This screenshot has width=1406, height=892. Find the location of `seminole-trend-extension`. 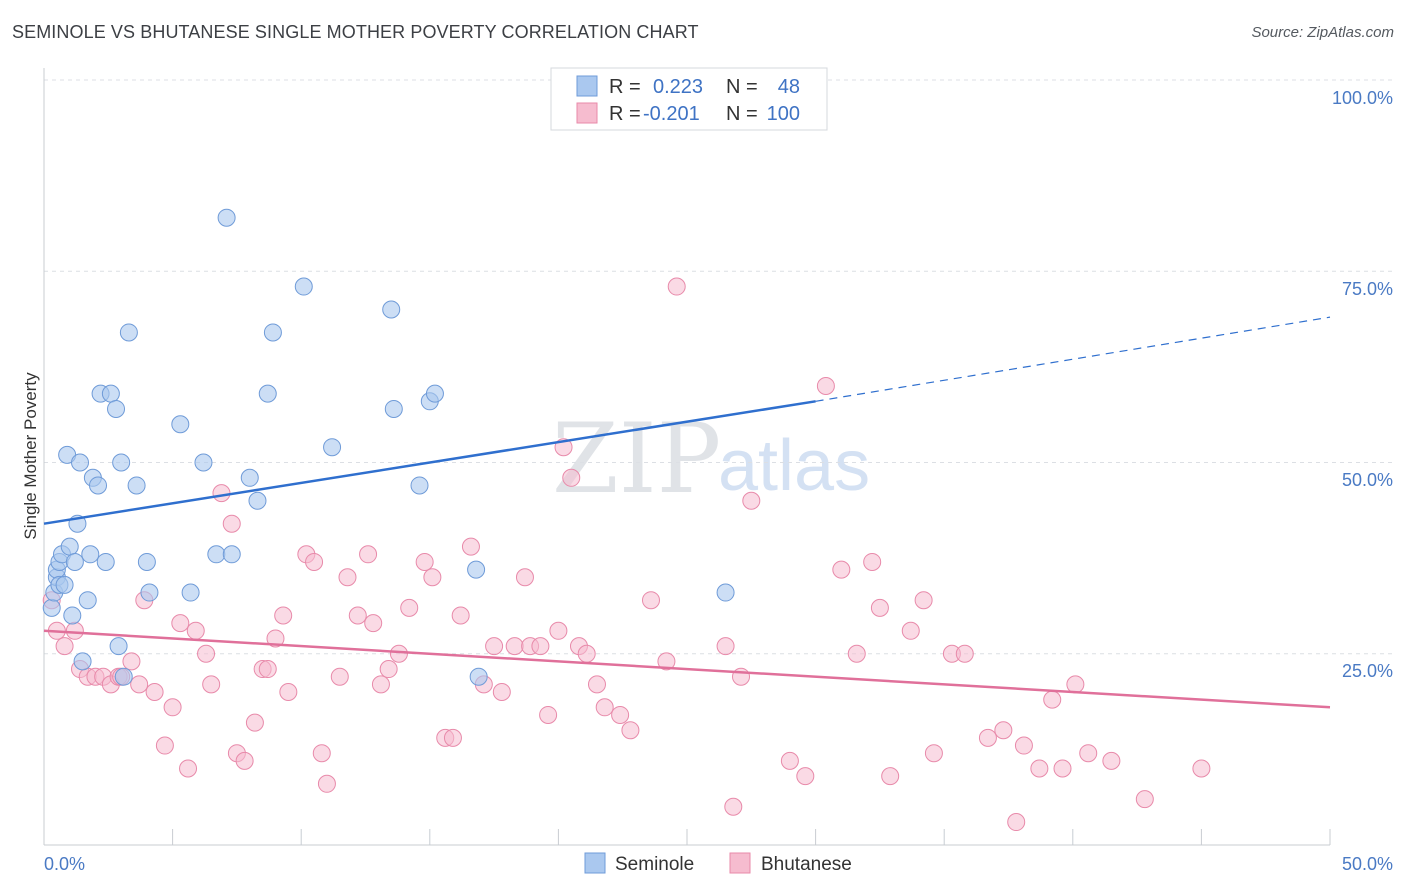

seminole-trend-extension is located at coordinates (1073, 359).